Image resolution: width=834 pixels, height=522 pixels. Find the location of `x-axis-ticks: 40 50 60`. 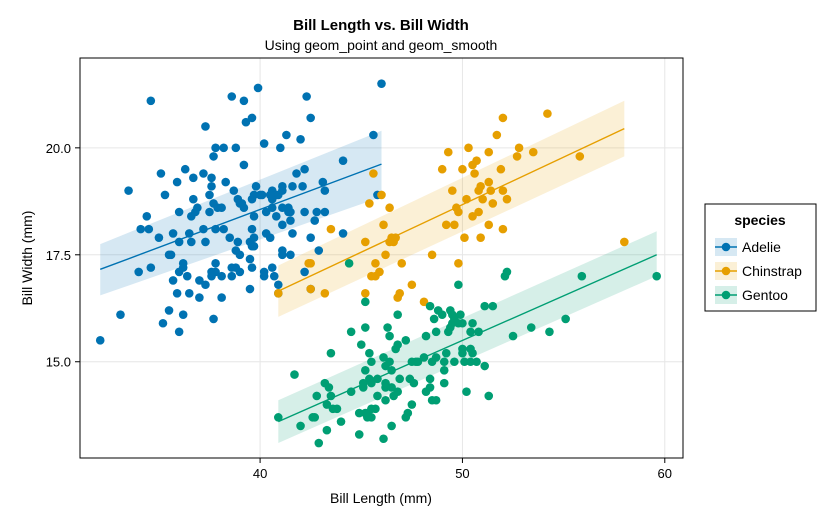

x-axis-ticks: 40 50 60 is located at coordinates (462, 469).